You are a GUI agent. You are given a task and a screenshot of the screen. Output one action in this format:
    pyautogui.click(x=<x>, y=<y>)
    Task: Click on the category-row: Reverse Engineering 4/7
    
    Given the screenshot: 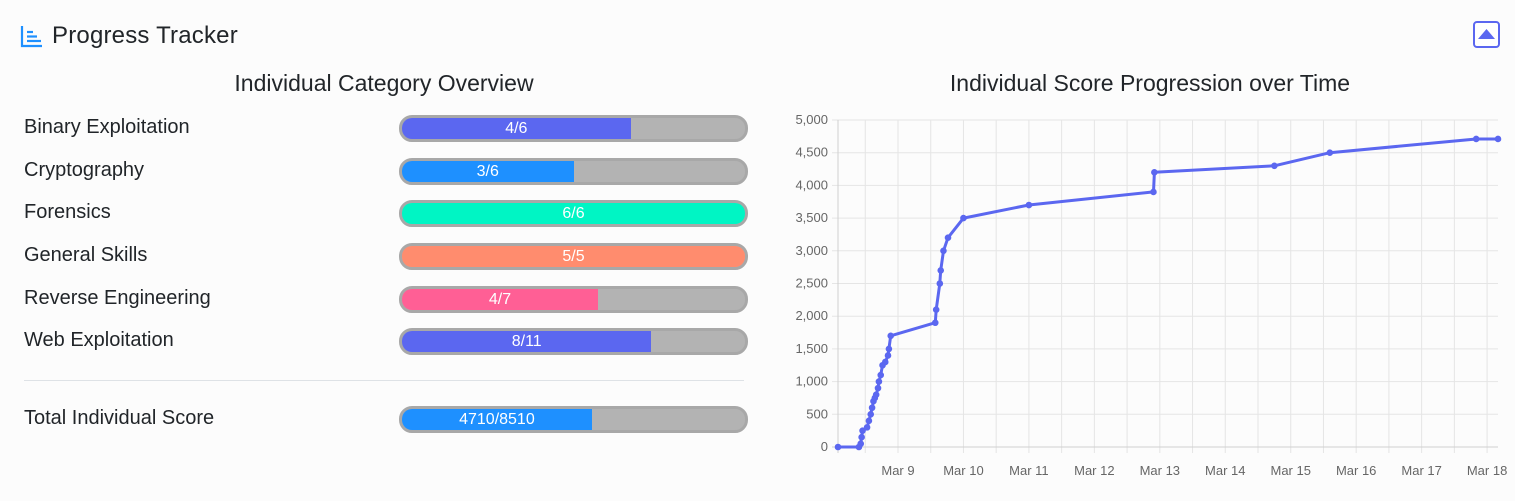 What is the action you would take?
    pyautogui.click(x=386, y=299)
    